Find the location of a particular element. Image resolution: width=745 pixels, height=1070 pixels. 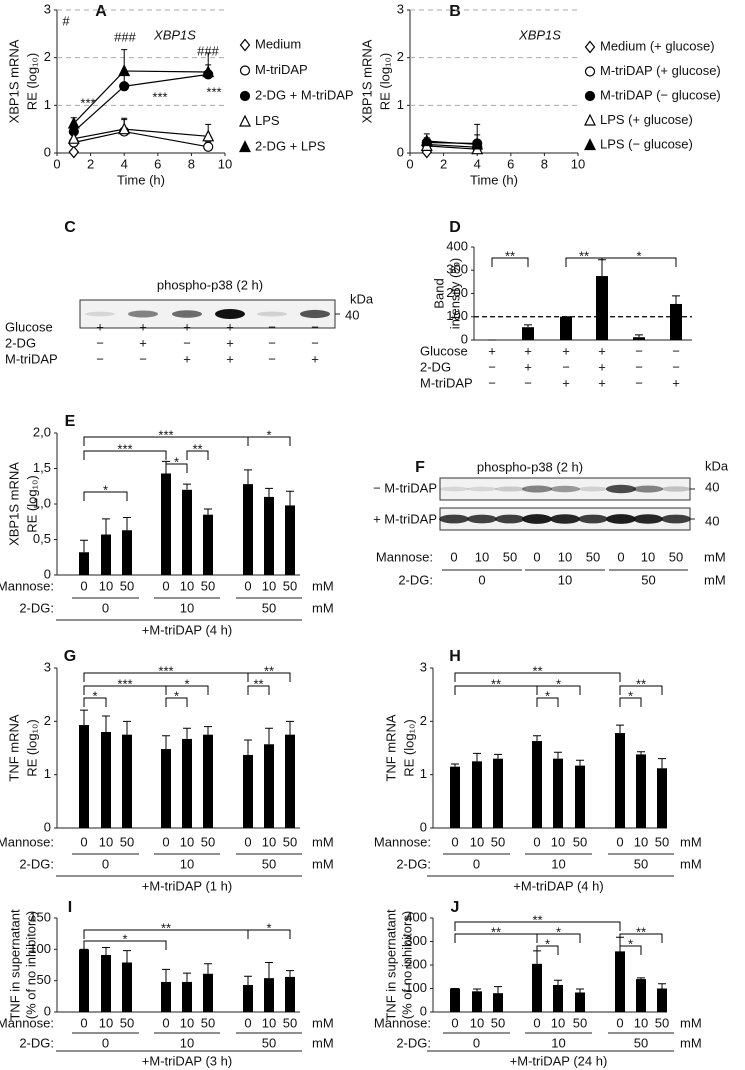

y-axis-label: TNF mRNA is located at coordinates (390, 747).